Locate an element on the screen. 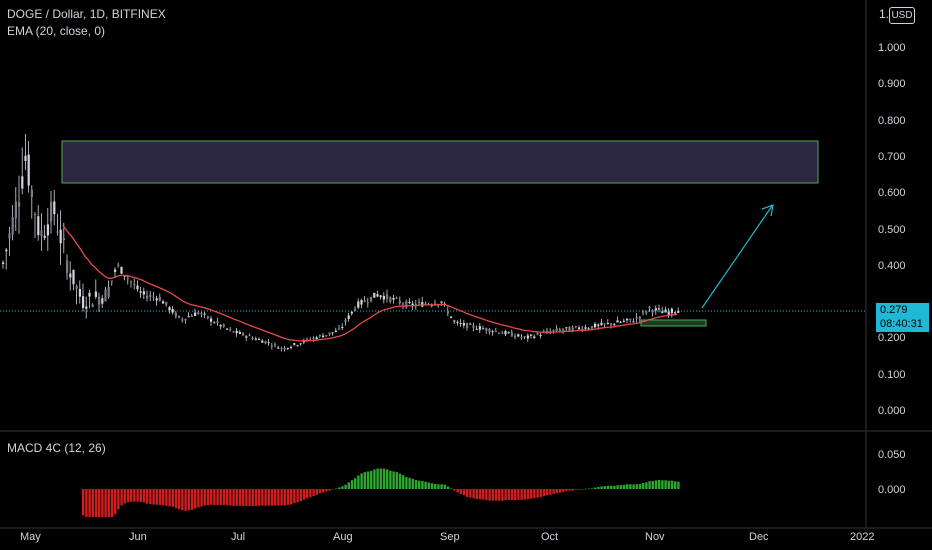 The width and height of the screenshot is (932, 550). macd-legend: MACD 4C (12, 26) is located at coordinates (56, 448).